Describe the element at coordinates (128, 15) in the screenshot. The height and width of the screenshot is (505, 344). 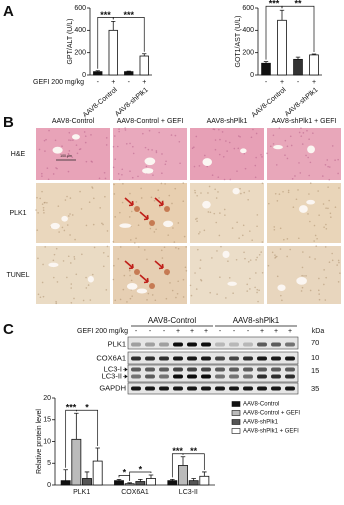
I see `significance-label: ***` at that location.